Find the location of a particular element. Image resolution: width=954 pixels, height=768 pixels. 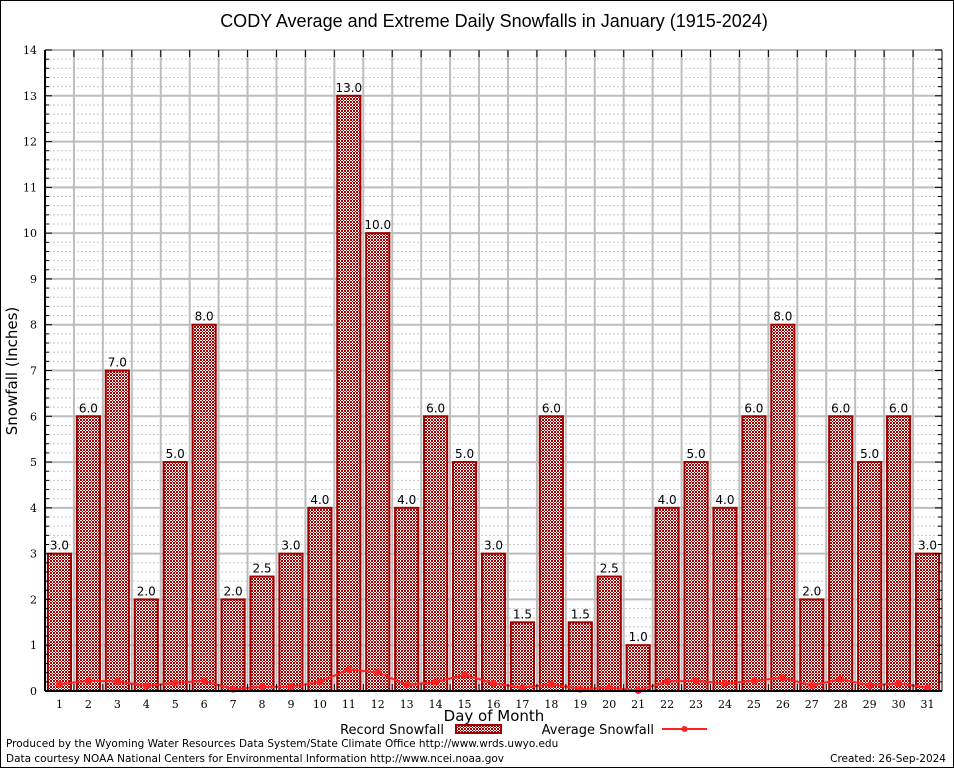

x-tick-label: 2 is located at coordinates (88, 704).